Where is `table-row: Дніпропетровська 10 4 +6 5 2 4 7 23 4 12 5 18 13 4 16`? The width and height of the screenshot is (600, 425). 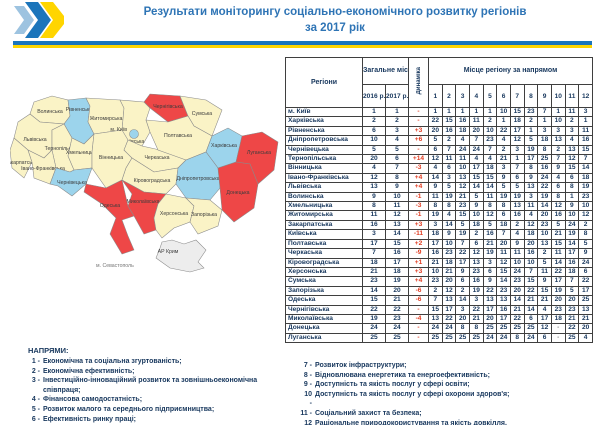 table-row: Дніпропетровська 10 4 +6 5 2 4 7 23 4 12 5 18 13 4 16 is located at coordinates (439, 140).